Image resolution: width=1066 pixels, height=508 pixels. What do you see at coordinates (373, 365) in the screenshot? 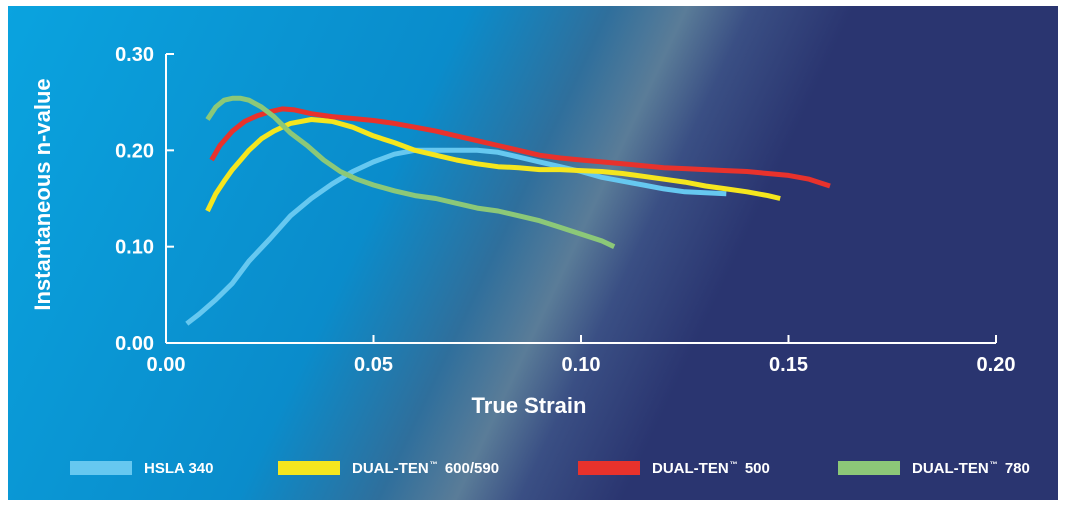
I see `x-tick-label: 0.05` at bounding box center [373, 365].